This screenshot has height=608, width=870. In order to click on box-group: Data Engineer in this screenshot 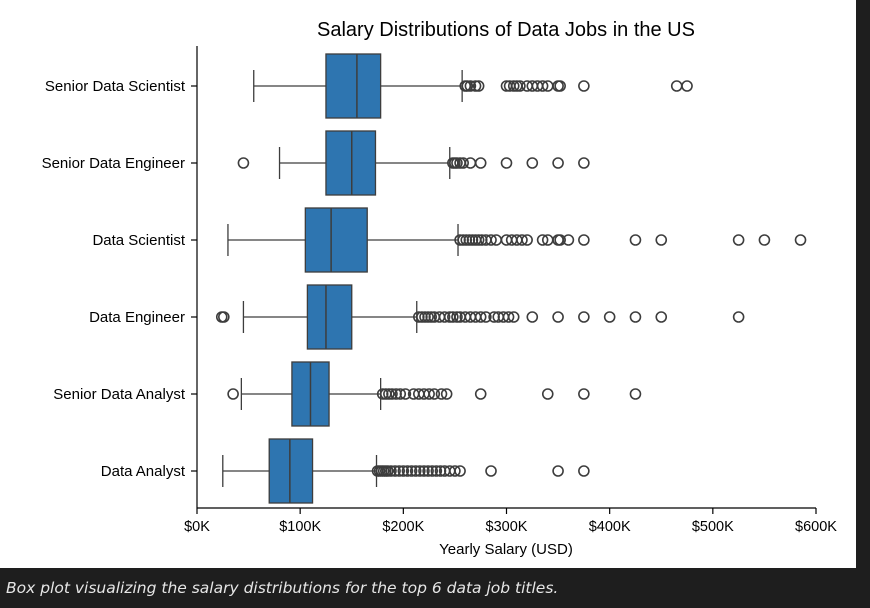, I will do `click(417, 317)`.